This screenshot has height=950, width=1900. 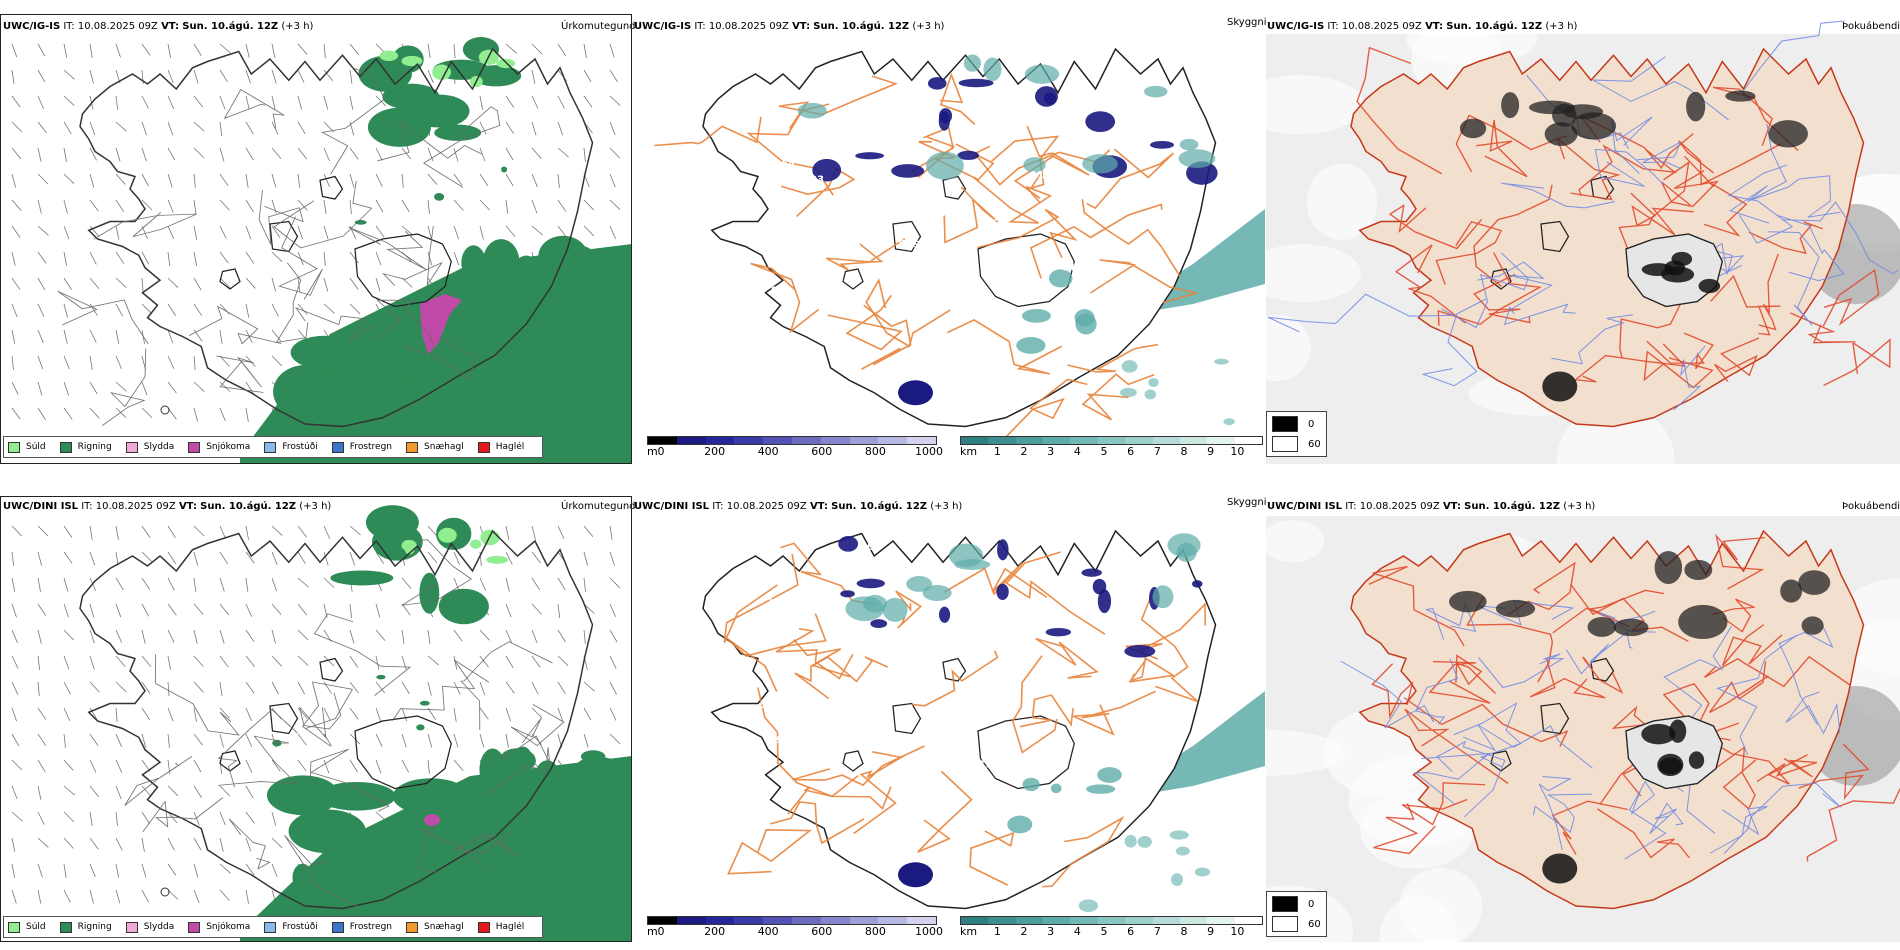 I want to click on iceland-group, so click(x=336, y=720).